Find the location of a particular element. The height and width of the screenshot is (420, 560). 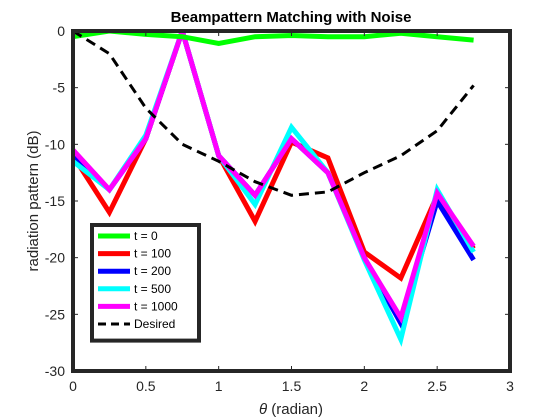

y-tick-label: -5 is located at coordinates (59, 88).